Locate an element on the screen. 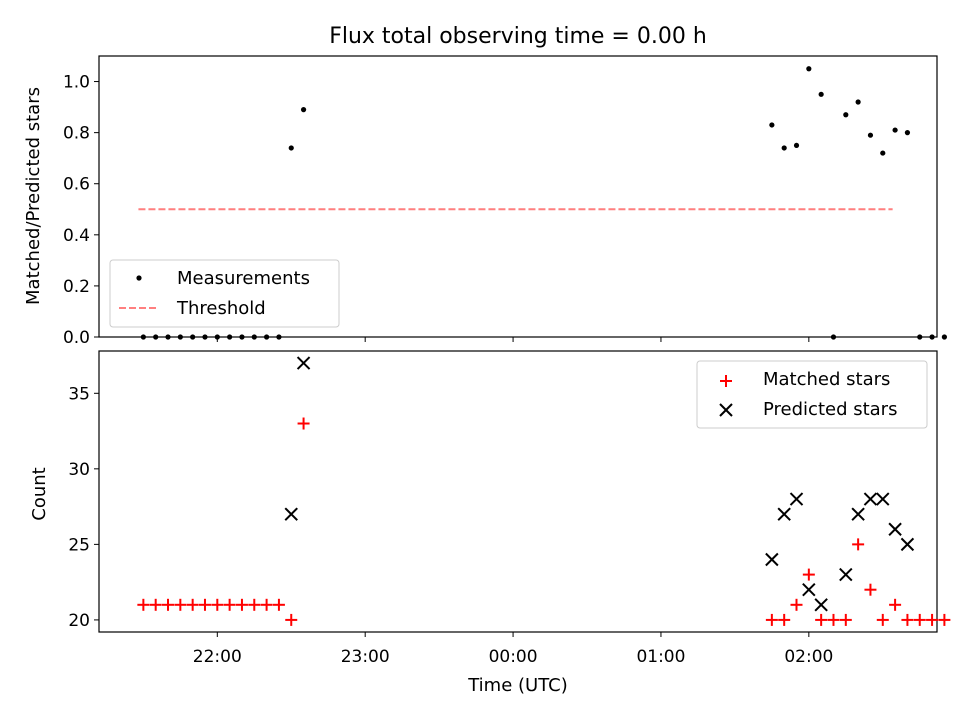  xtick-label: 01:00 is located at coordinates (660, 657).